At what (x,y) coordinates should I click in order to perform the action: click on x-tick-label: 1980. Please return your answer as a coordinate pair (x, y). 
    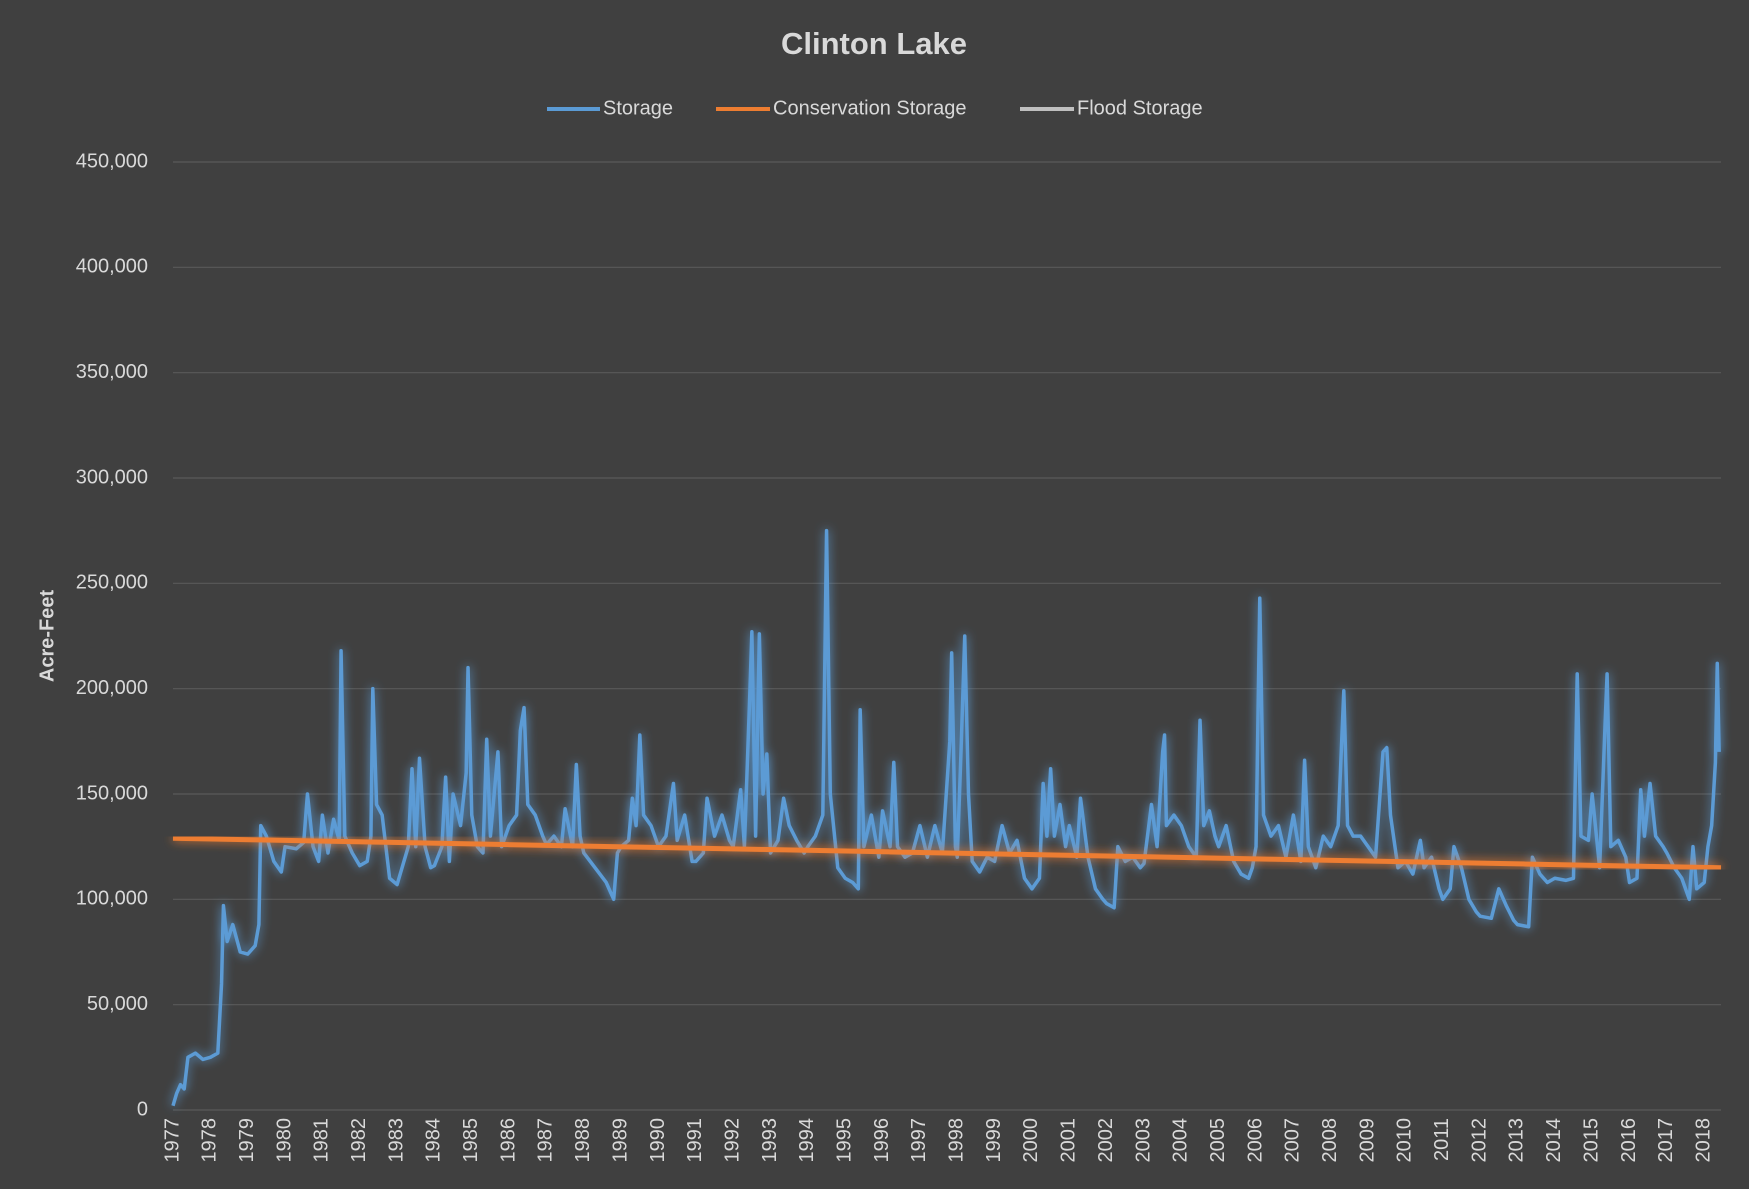
    Looking at the image, I should click on (284, 1140).